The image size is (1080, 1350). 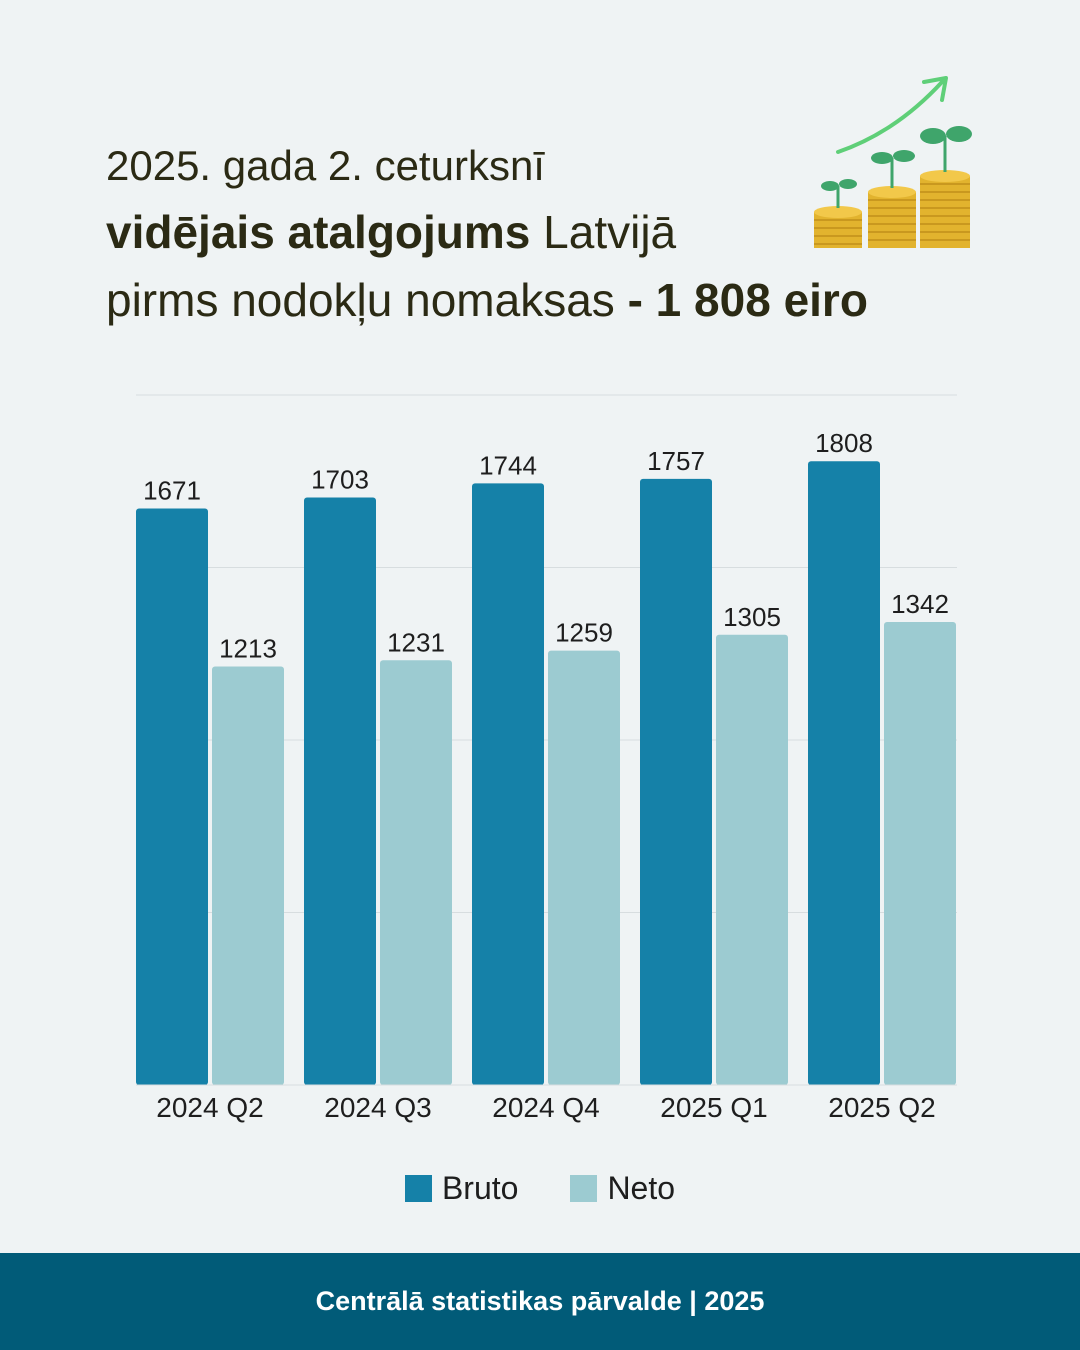 What do you see at coordinates (418, 1188) in the screenshot?
I see `legend-swatch-bruto` at bounding box center [418, 1188].